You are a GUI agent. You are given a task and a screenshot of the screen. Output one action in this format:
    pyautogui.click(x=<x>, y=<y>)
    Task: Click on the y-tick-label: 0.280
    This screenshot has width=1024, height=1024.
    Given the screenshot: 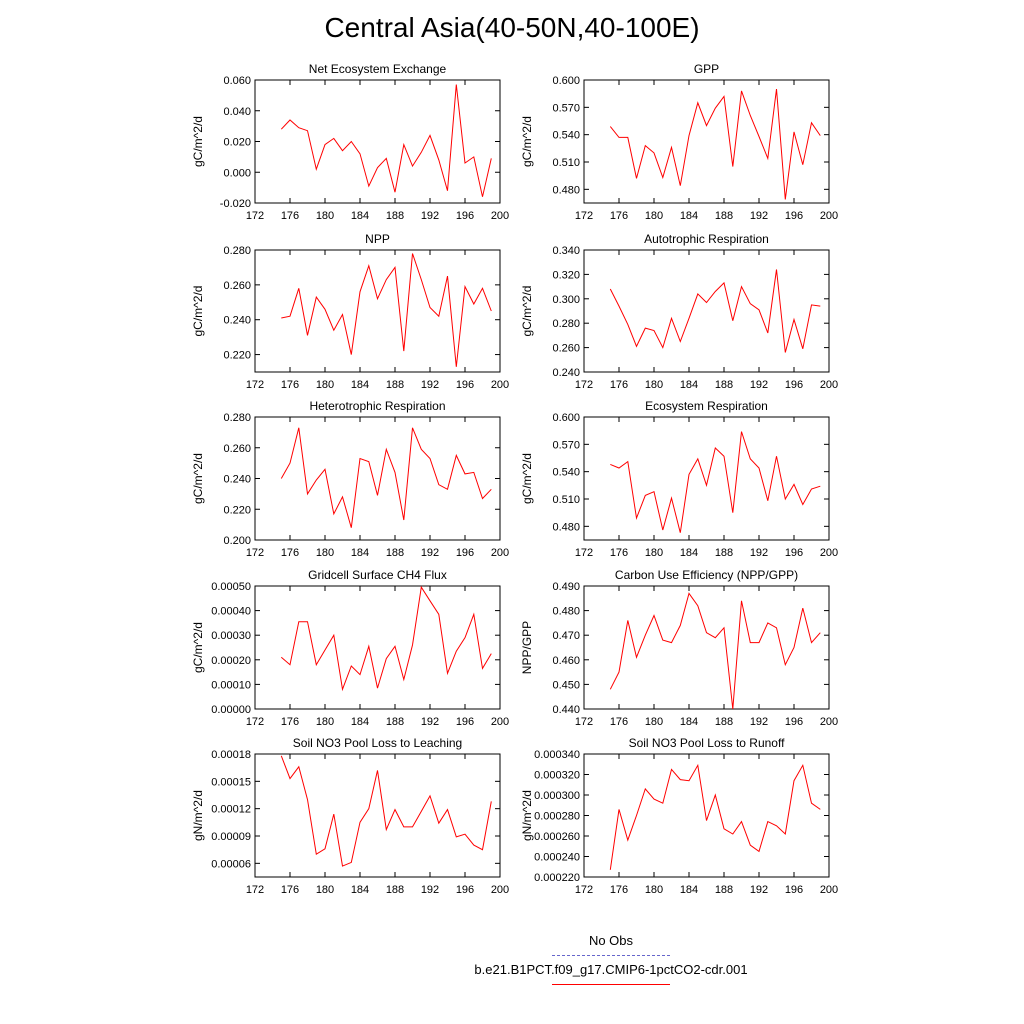 What is the action you would take?
    pyautogui.click(x=237, y=418)
    